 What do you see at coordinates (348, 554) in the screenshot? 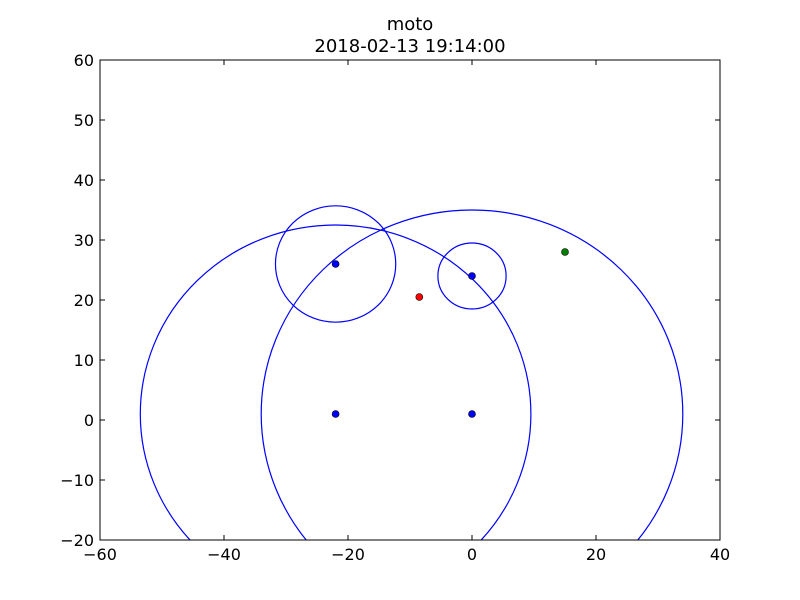
I see `x-tick-label: −20` at bounding box center [348, 554].